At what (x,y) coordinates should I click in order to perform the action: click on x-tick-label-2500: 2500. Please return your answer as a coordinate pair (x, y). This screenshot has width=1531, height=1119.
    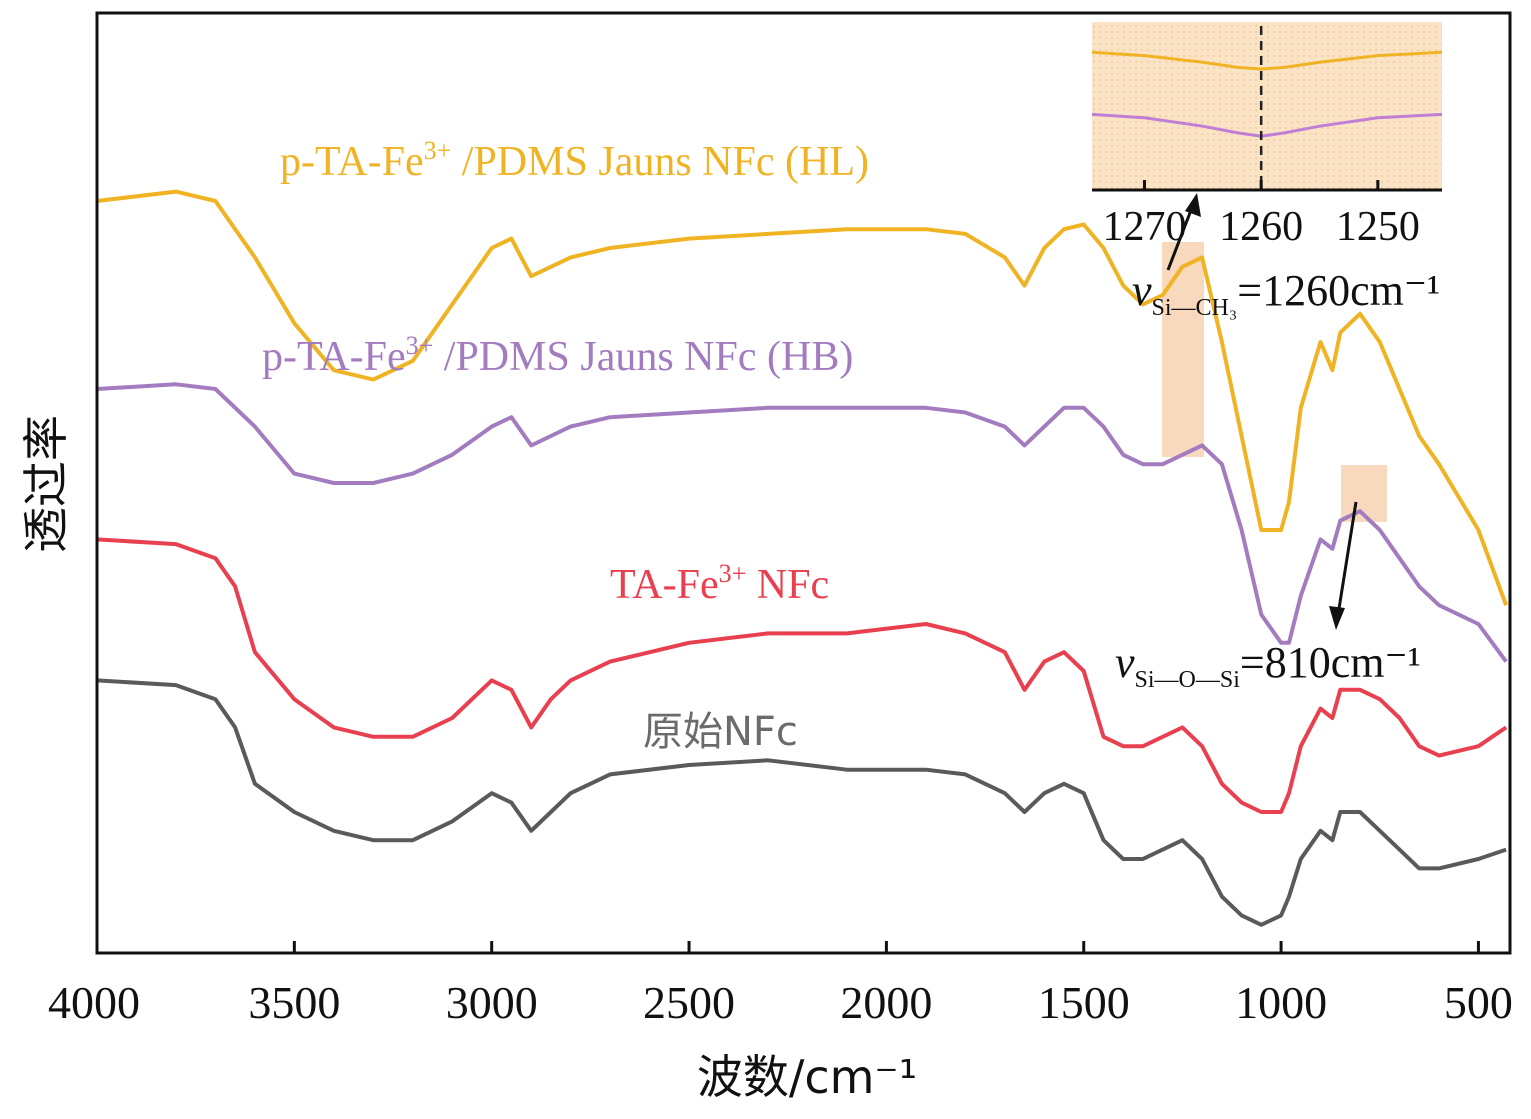
    Looking at the image, I should click on (689, 1002).